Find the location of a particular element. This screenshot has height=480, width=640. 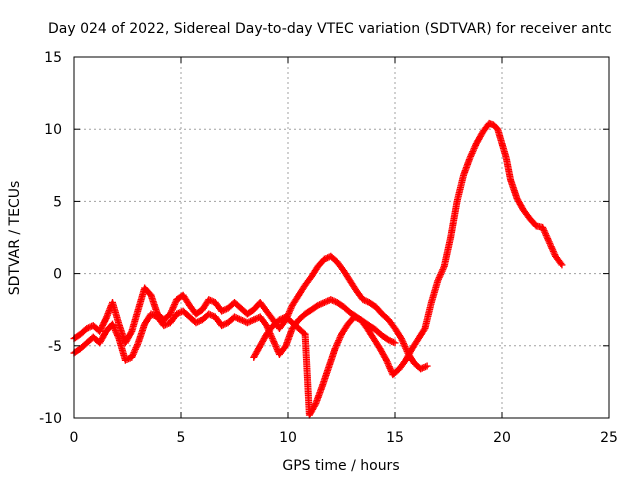

series-track-a is located at coordinates (250, 312).